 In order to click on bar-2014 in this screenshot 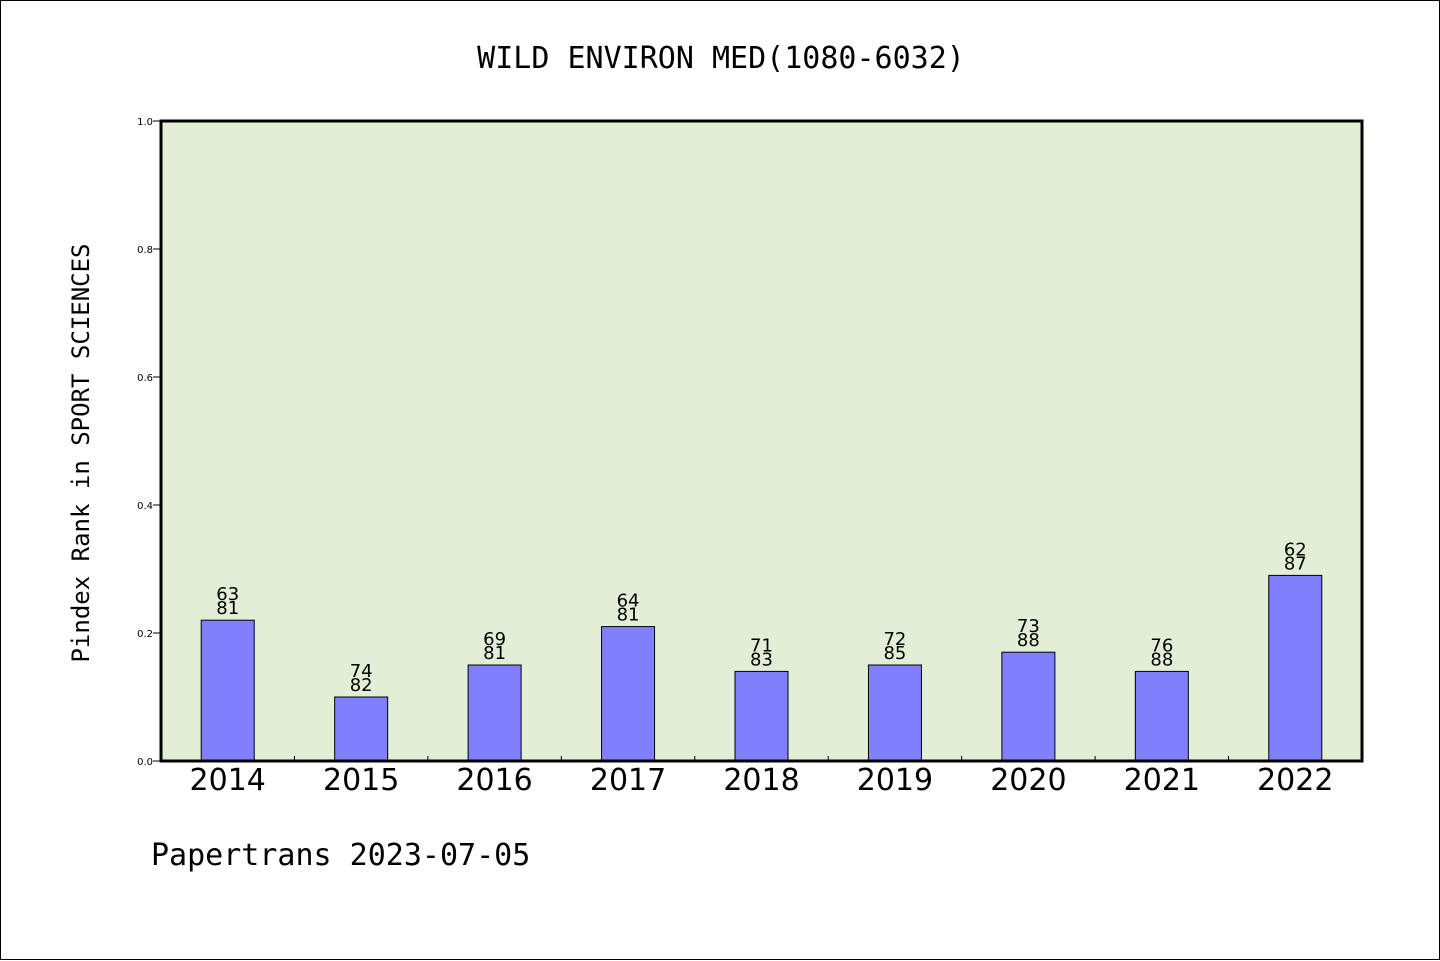, I will do `click(227, 690)`.